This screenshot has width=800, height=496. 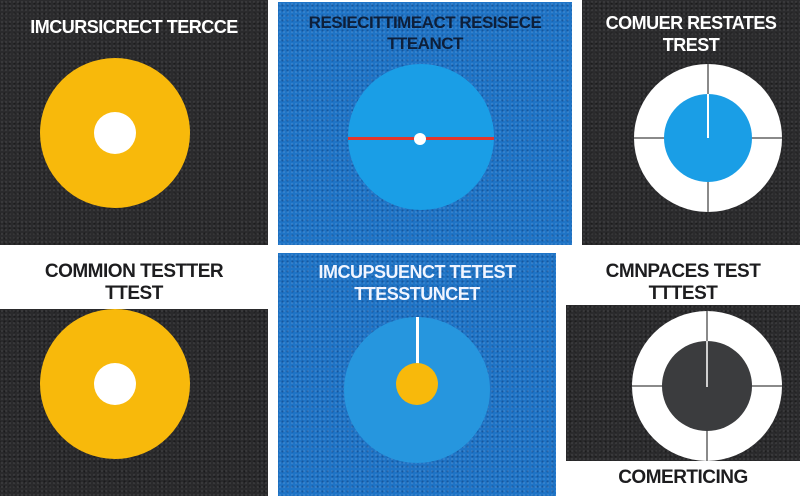 I want to click on panel-title-line: TTESSTUNCET, so click(x=417, y=294).